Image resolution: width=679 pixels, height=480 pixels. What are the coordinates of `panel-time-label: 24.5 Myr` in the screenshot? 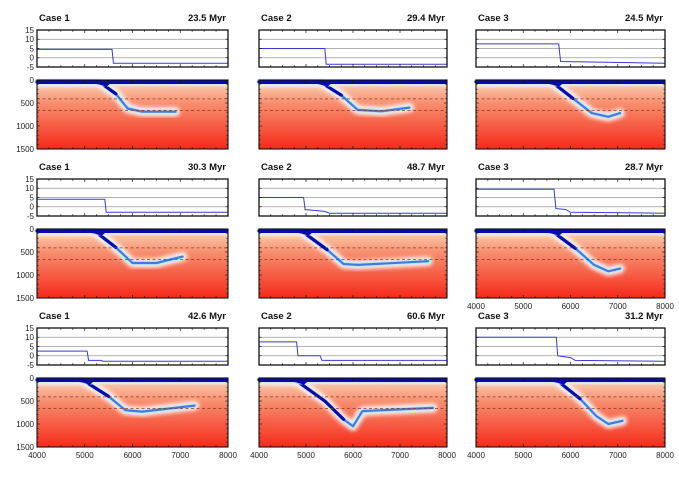 It's located at (644, 18).